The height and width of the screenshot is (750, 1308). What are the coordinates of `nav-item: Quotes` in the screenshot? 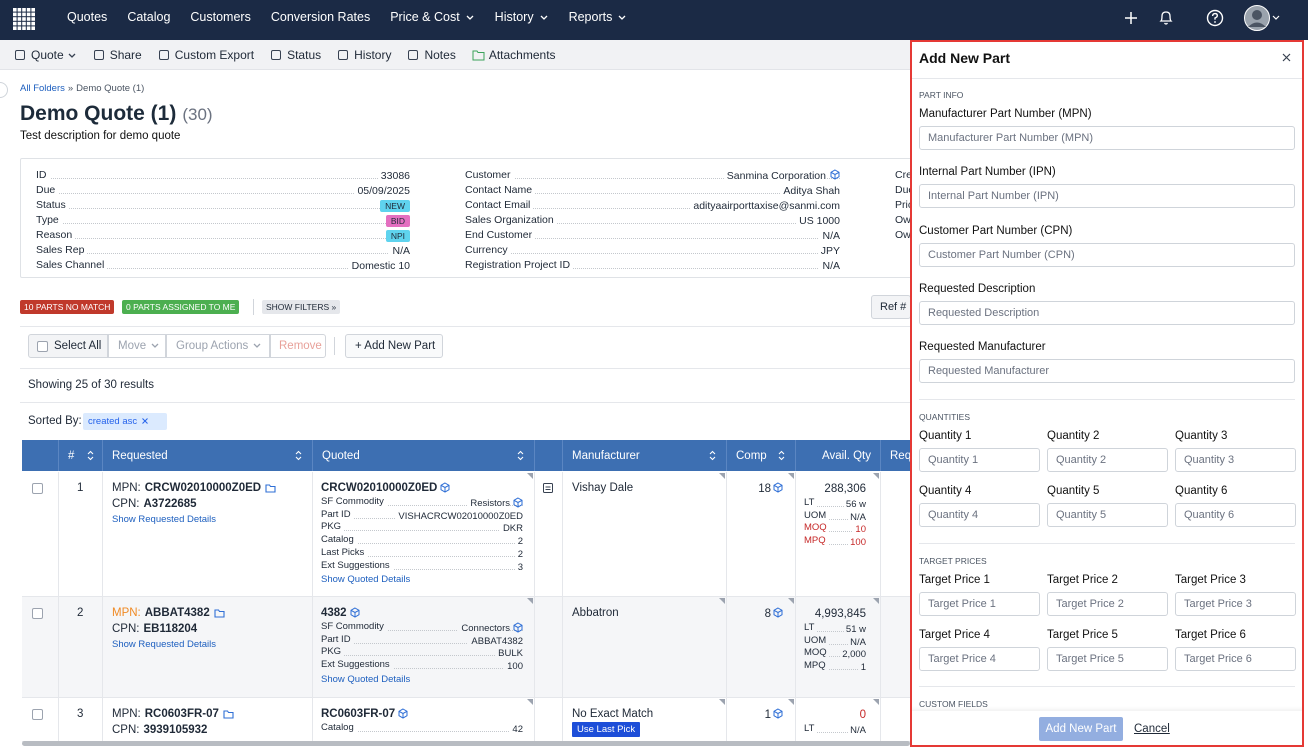 It's located at (87, 17).